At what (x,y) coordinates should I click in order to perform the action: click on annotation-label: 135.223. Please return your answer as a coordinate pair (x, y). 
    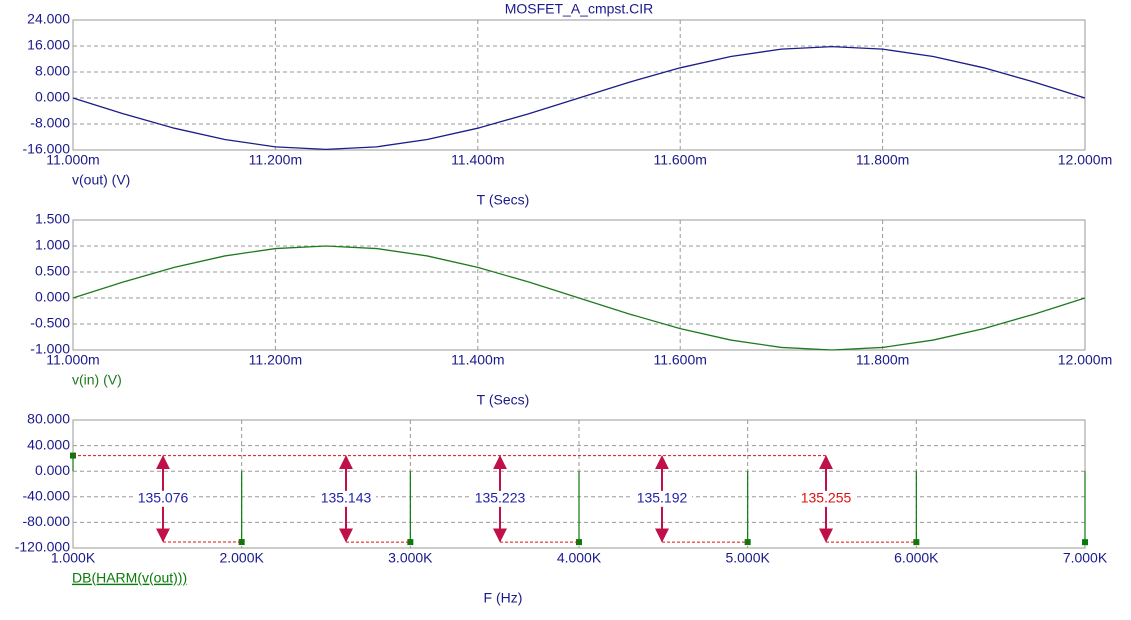
    Looking at the image, I should click on (500, 498).